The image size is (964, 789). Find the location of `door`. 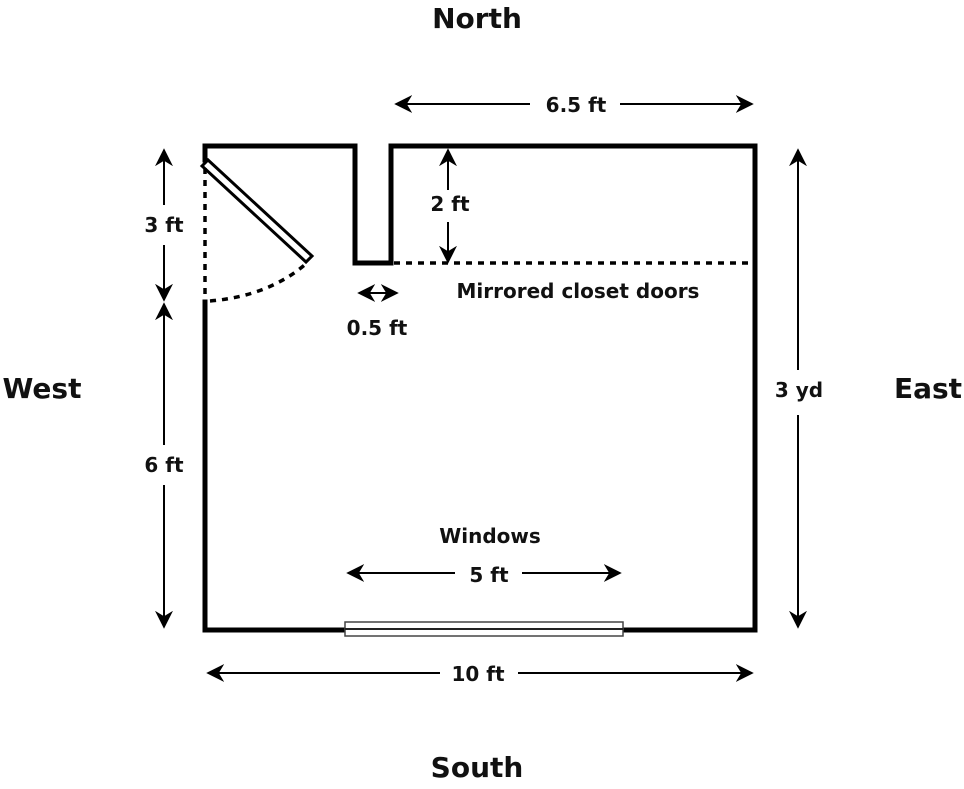

door is located at coordinates (257, 211).